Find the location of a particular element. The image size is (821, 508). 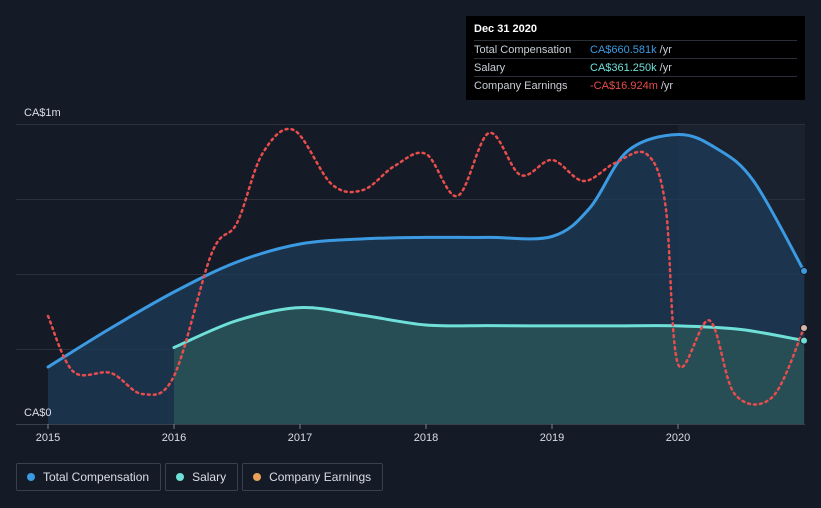

x-tick-label: 2017 is located at coordinates (300, 438).